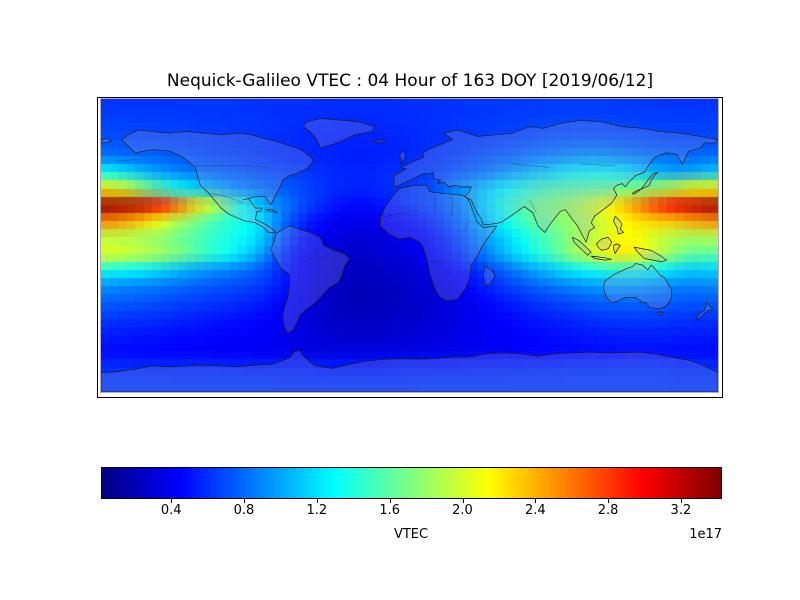  Describe the element at coordinates (660, 313) in the screenshot. I see `landmass-tasmania` at that location.